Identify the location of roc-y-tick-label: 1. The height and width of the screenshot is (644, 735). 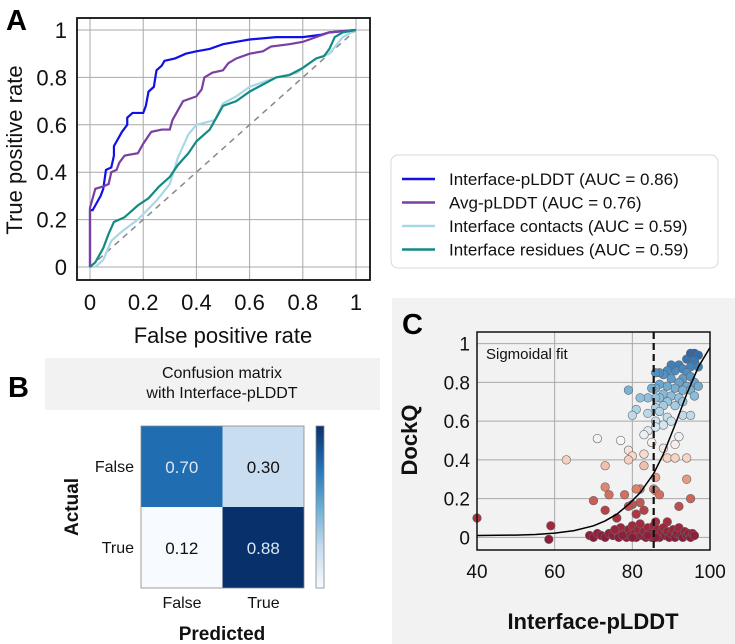
(61, 30).